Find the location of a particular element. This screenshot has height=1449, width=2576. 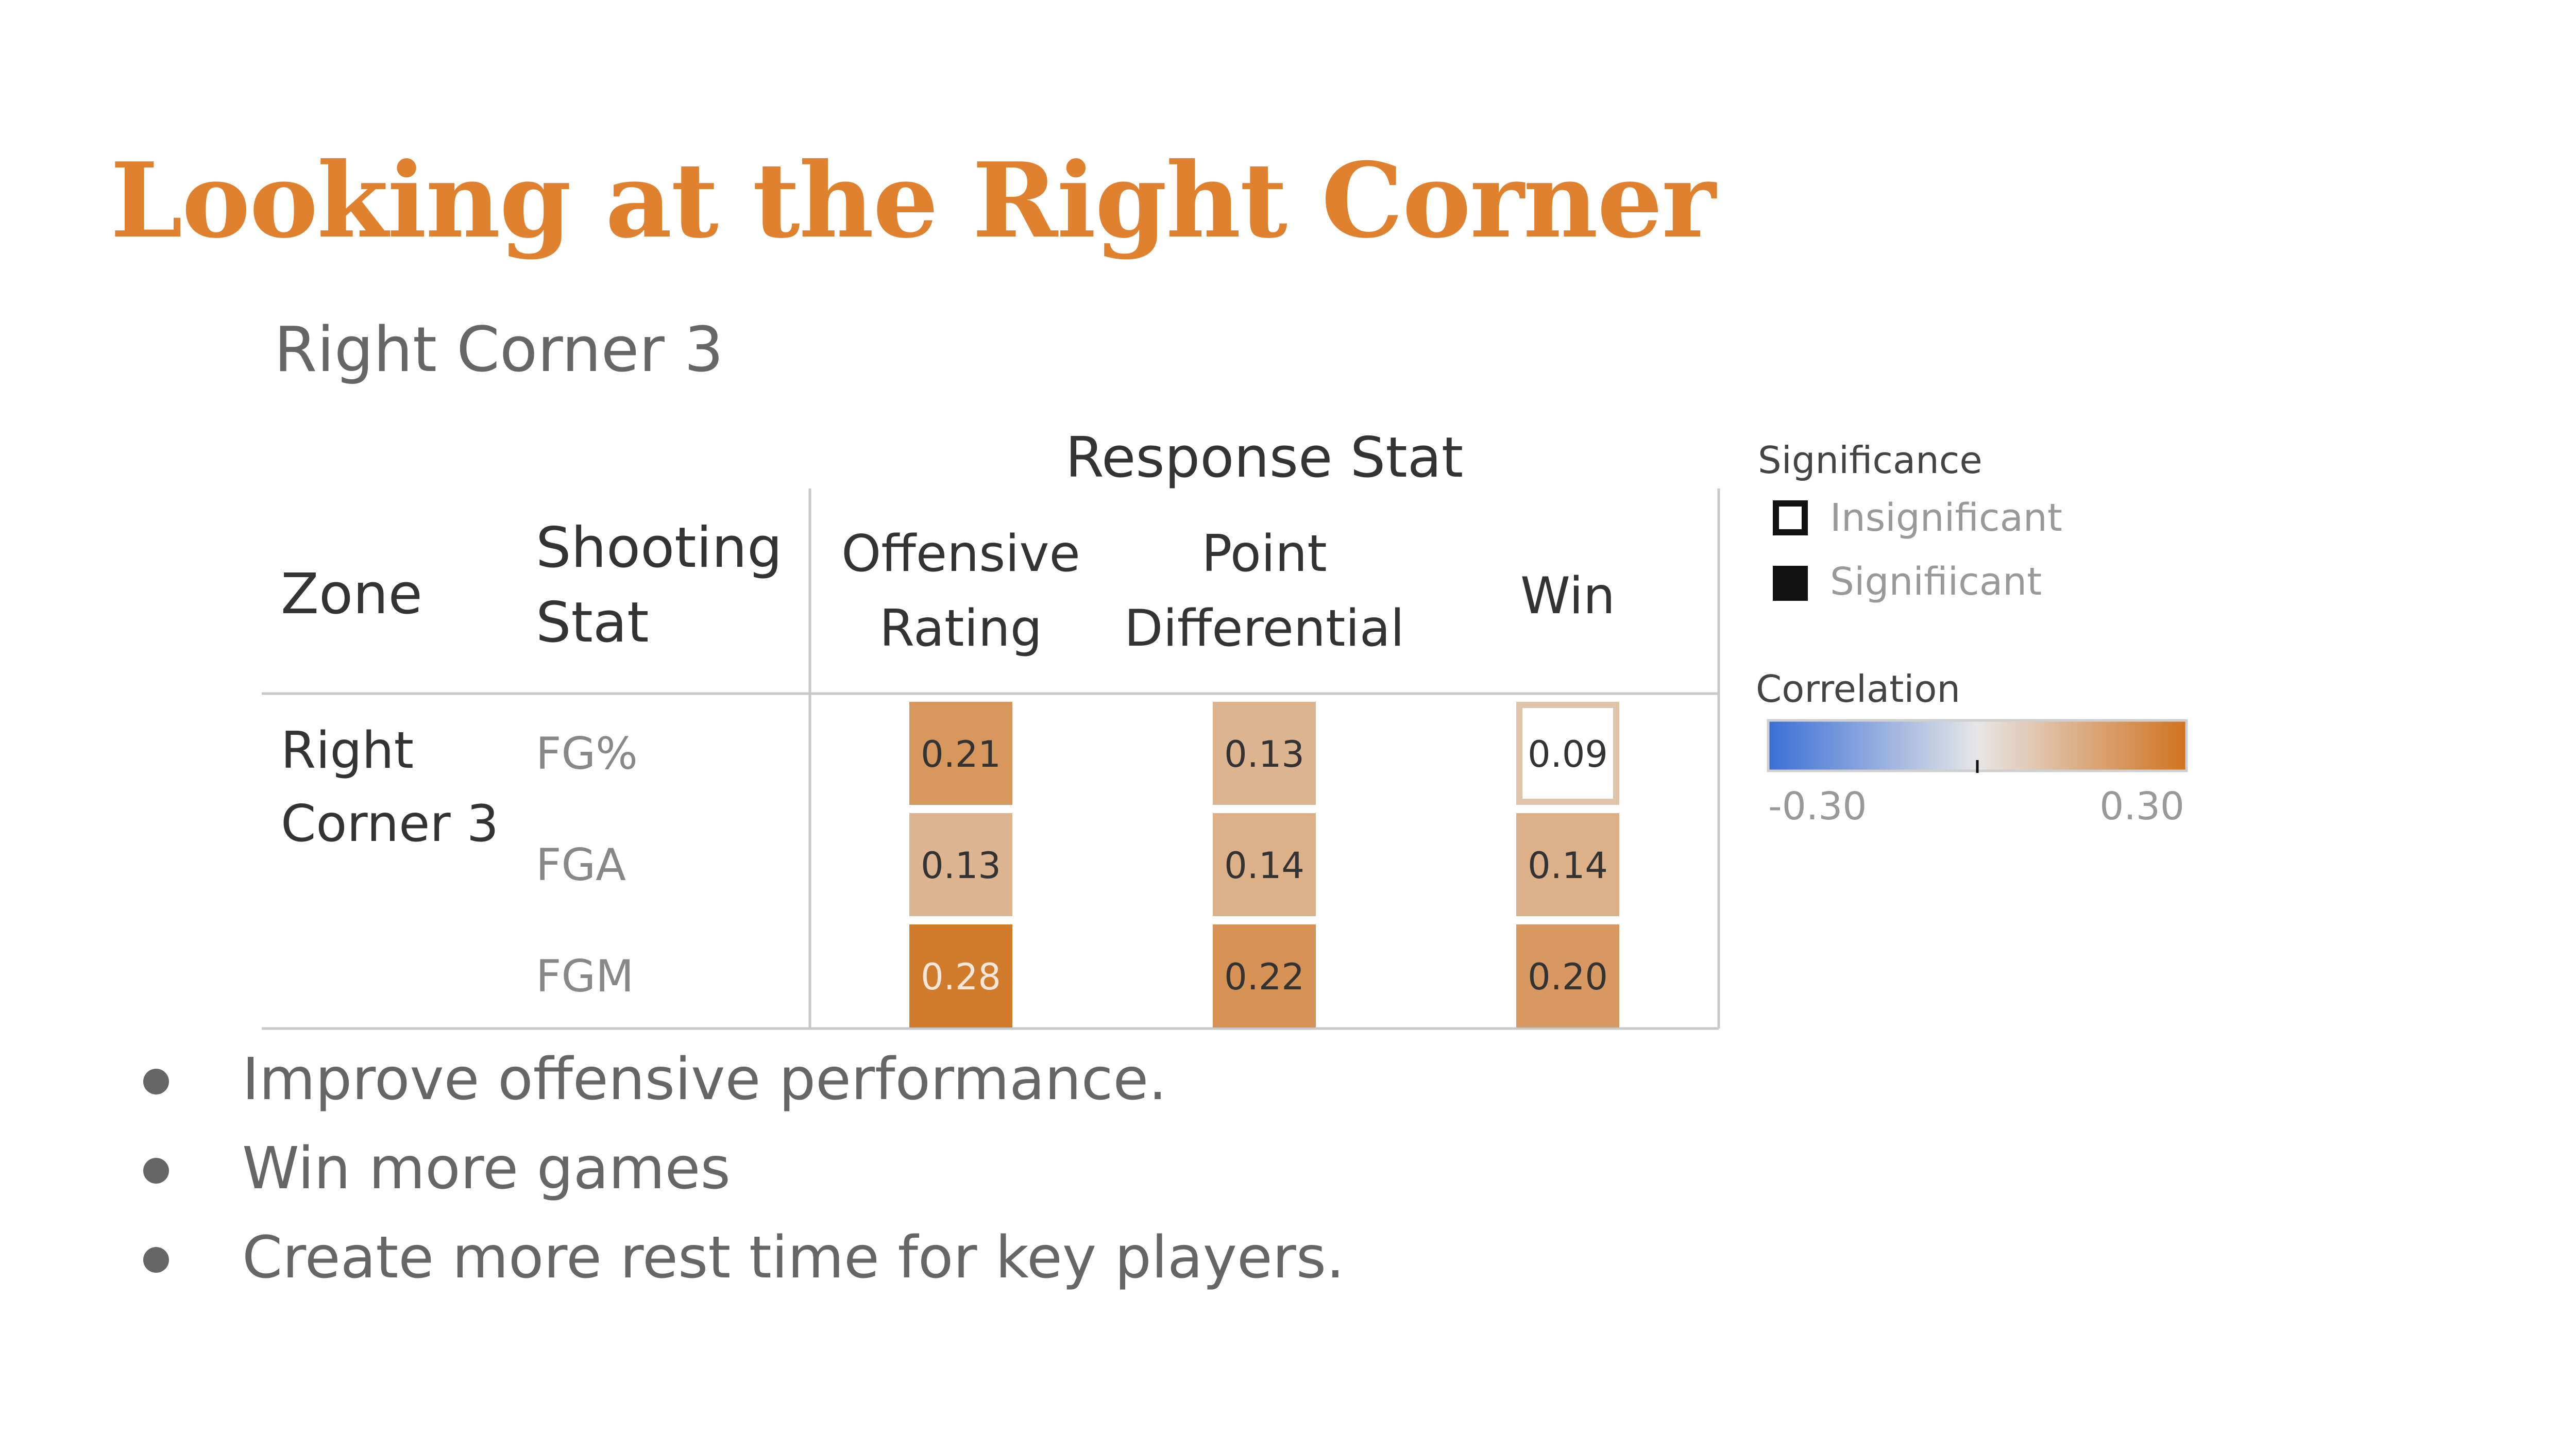

heatmap-cell: 0.21 is located at coordinates (960, 753).